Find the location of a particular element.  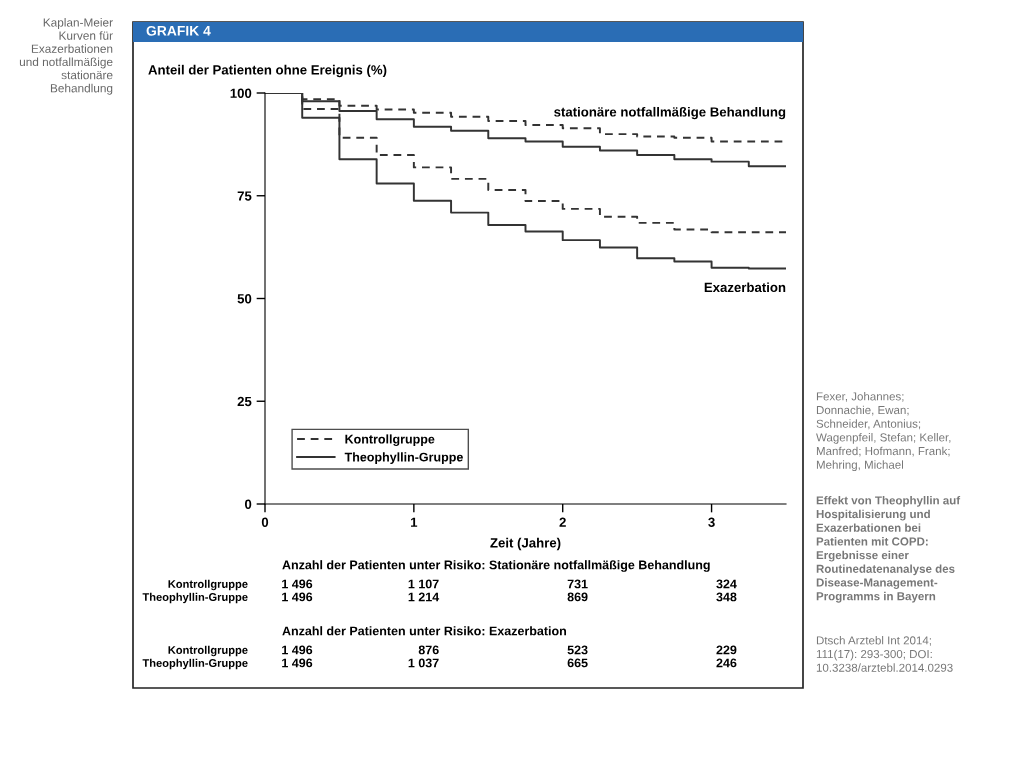

text: 665 is located at coordinates (577, 663).